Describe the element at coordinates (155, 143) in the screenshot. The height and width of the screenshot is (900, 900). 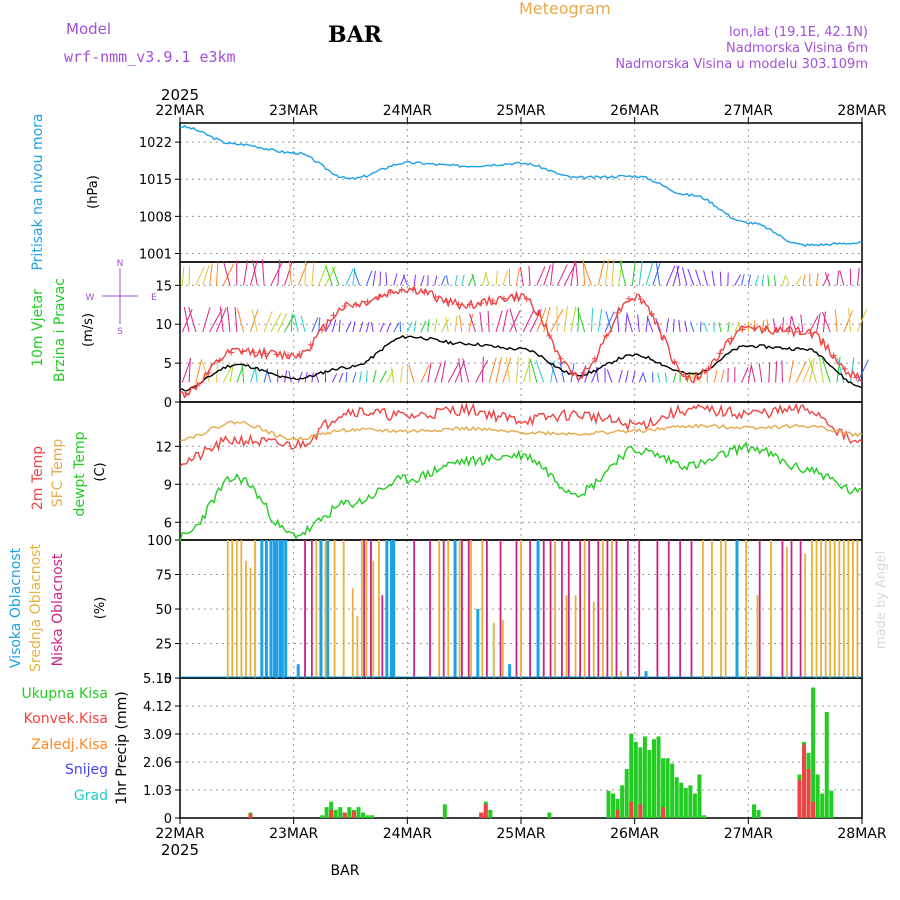
I see `y-tick-label: 1022` at that location.